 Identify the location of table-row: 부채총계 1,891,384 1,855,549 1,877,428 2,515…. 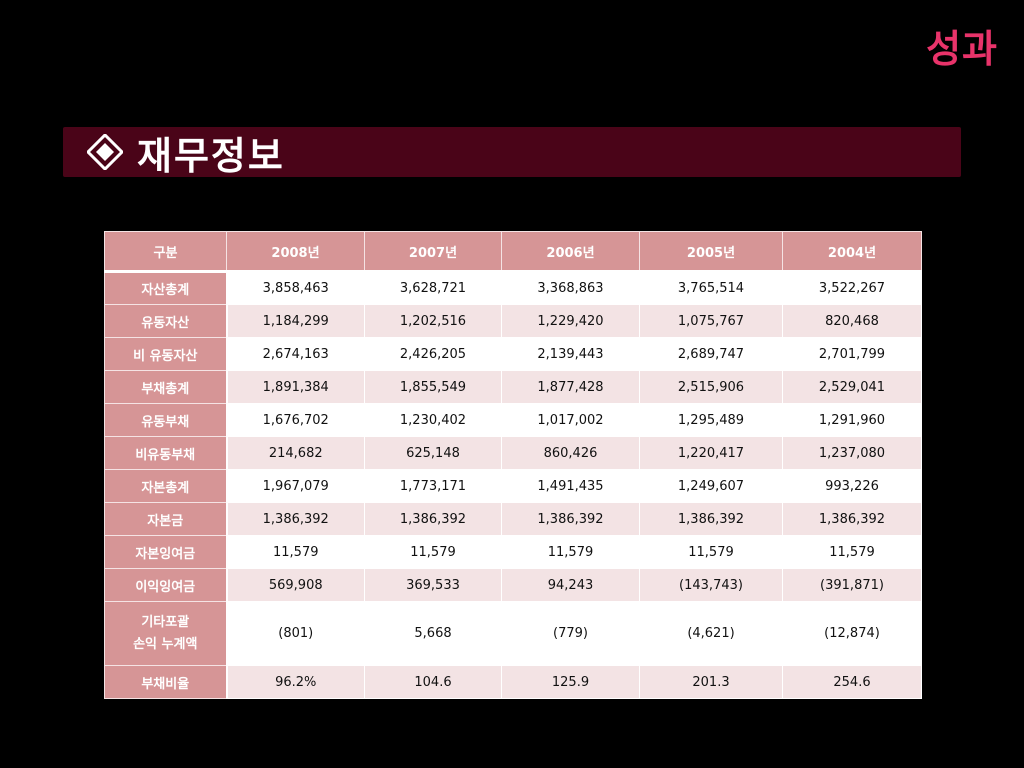
(513, 387).